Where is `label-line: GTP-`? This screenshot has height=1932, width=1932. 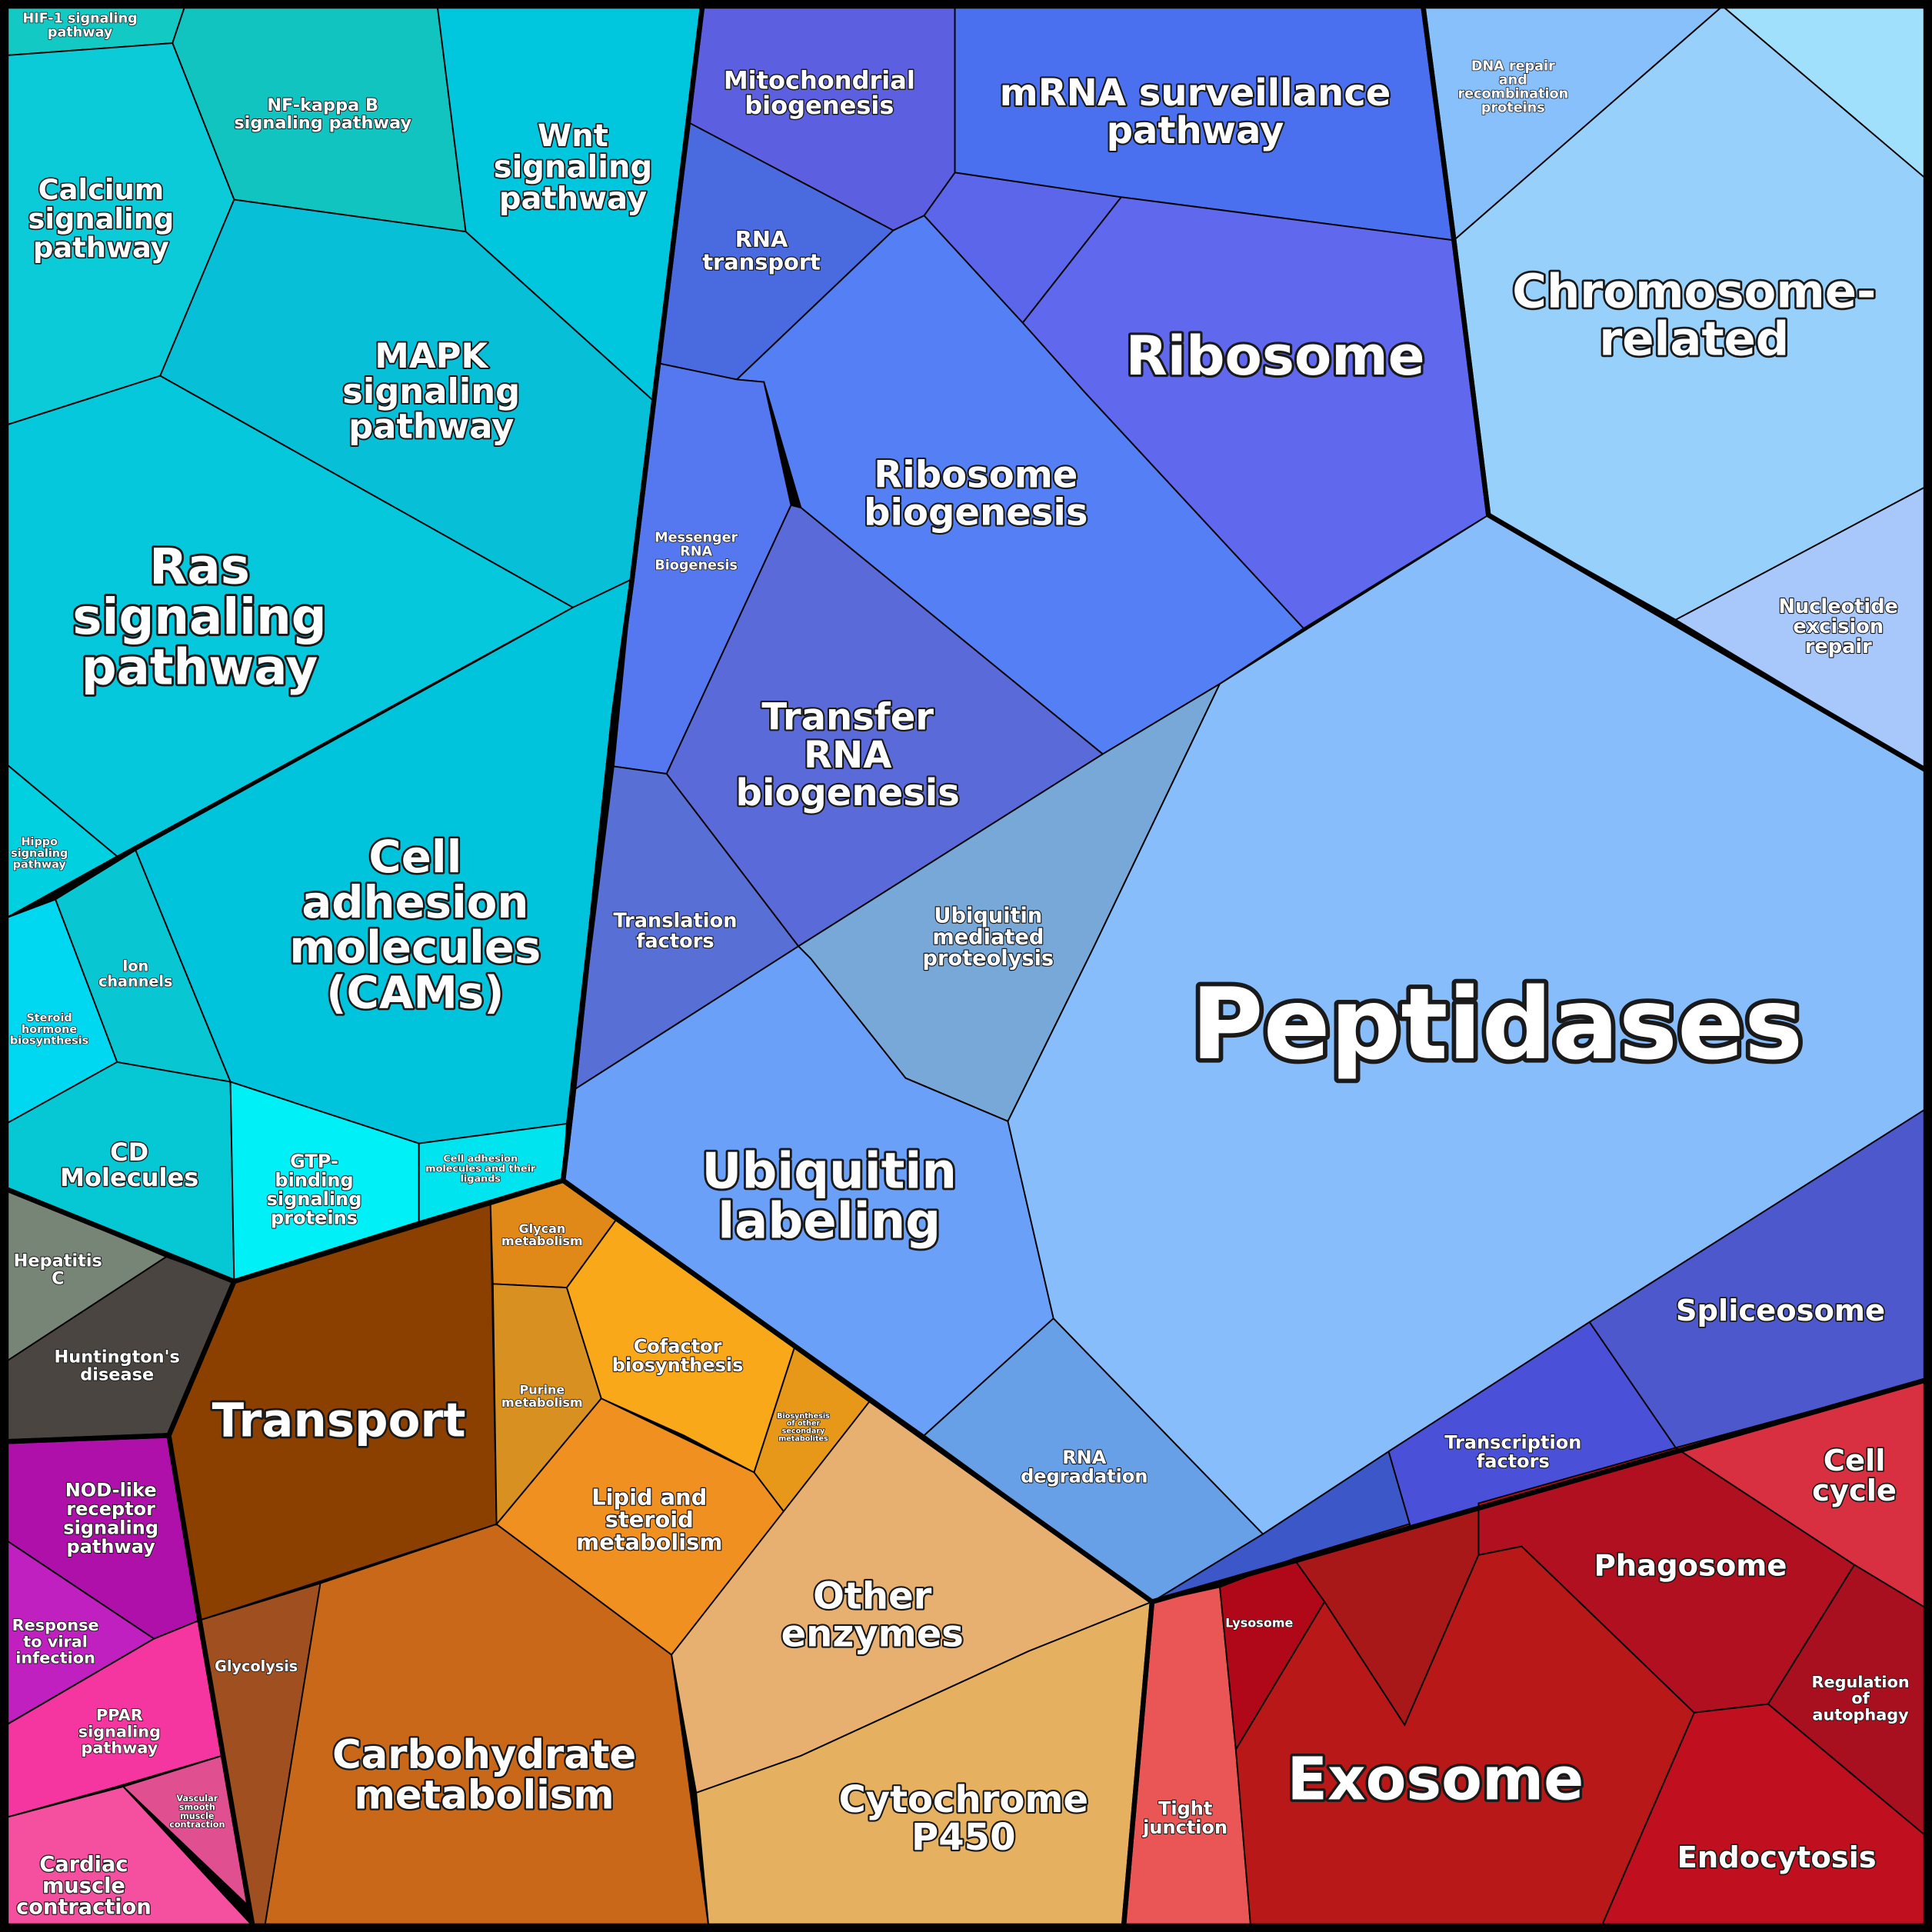
label-line: GTP- is located at coordinates (314, 1161).